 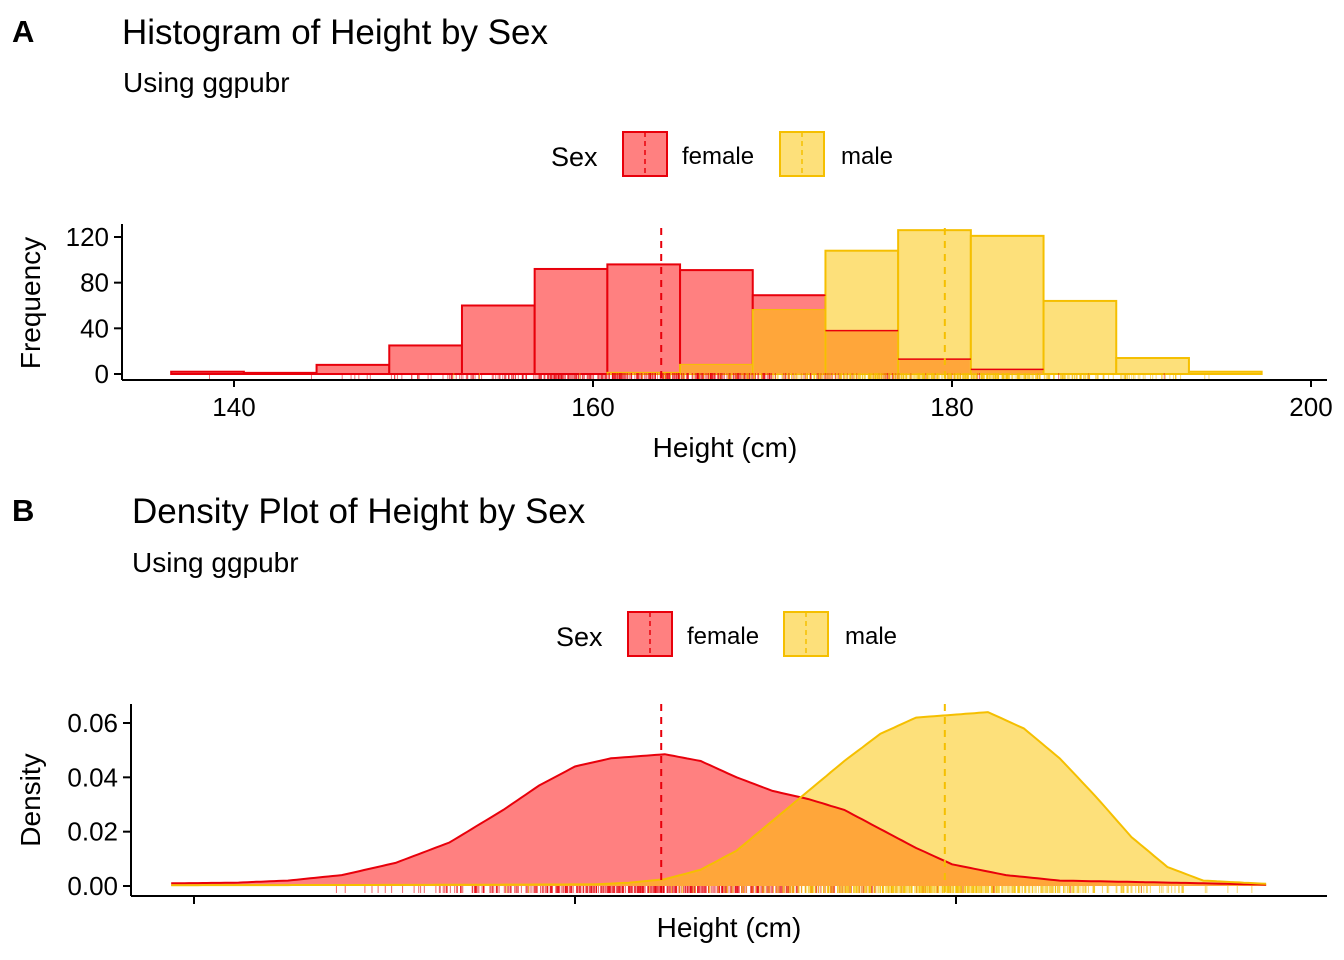 I want to click on y-tick-label: 0, so click(x=102, y=374).